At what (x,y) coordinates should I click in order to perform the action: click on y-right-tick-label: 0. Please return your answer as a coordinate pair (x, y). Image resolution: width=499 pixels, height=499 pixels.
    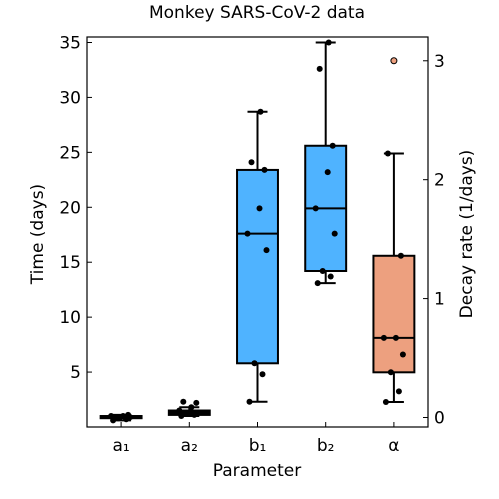
    Looking at the image, I should click on (439, 418).